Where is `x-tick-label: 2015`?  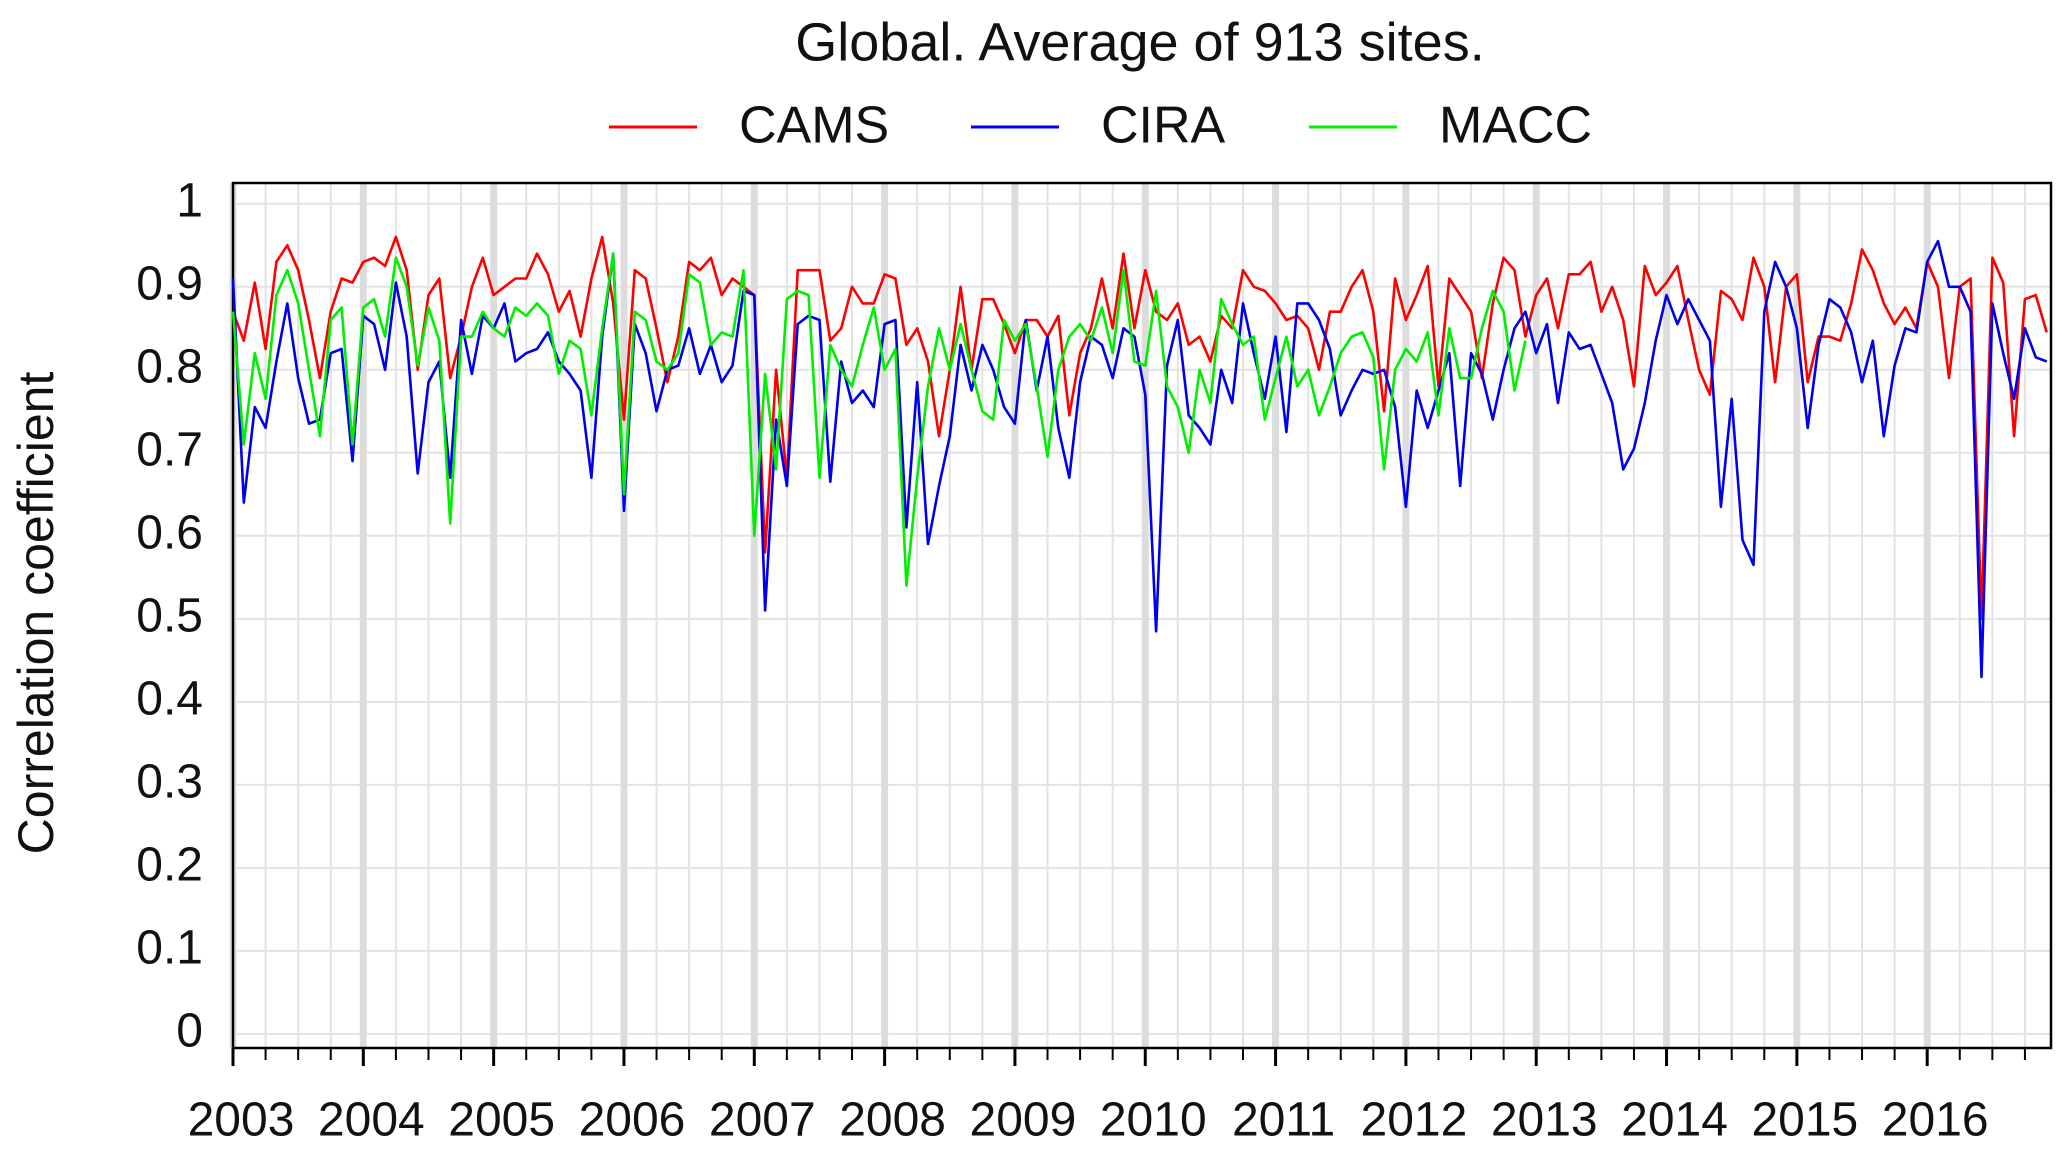 x-tick-label: 2015 is located at coordinates (1804, 1120).